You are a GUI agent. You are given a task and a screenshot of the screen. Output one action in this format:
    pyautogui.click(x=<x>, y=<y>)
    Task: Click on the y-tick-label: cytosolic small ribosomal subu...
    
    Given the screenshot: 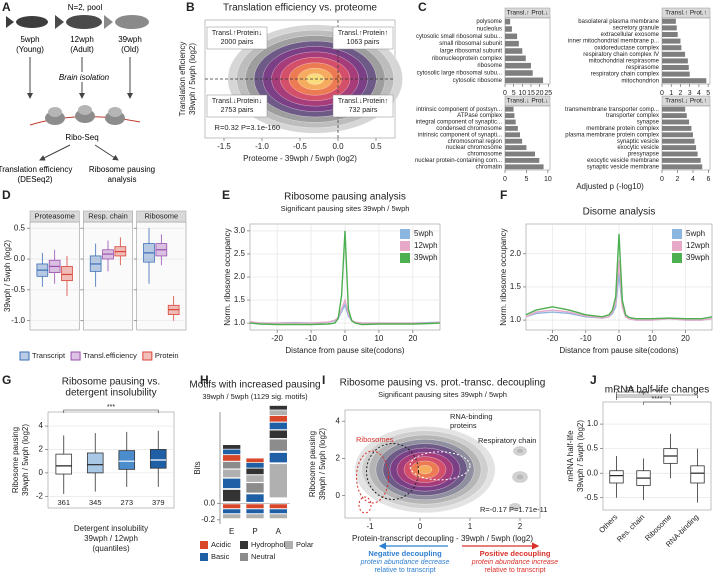 What is the action you would take?
    pyautogui.click(x=459, y=37)
    